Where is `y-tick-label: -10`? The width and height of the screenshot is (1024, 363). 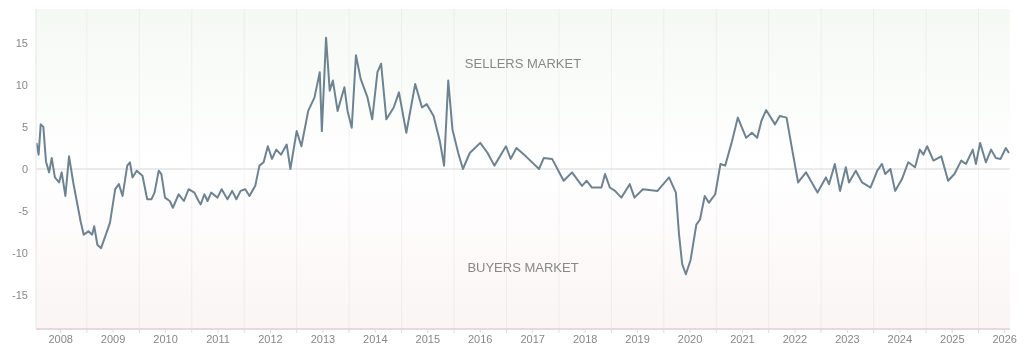
y-tick-label: -10 is located at coordinates (20, 253).